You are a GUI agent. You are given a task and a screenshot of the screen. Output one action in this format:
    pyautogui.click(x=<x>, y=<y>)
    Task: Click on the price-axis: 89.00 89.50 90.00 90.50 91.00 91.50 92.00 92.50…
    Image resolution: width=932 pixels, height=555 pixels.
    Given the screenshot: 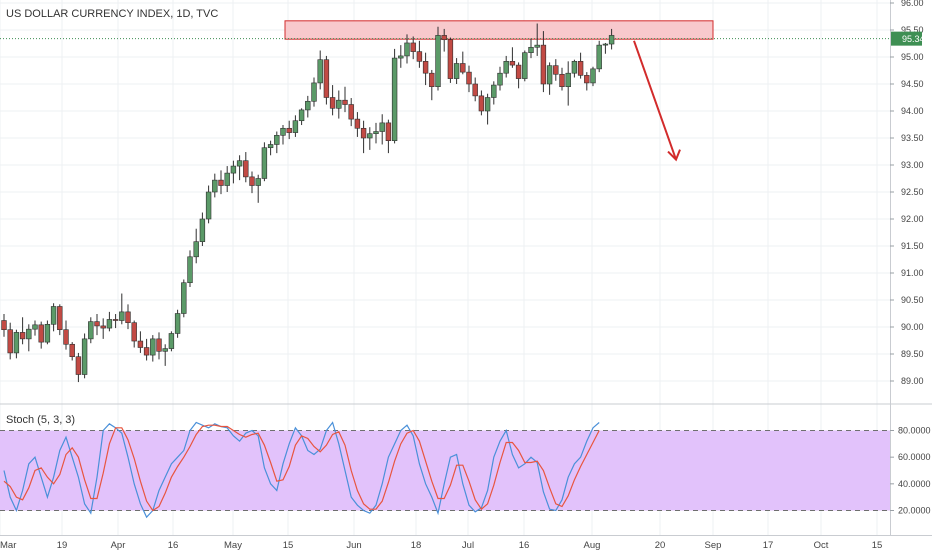 What is the action you would take?
    pyautogui.click(x=910, y=258)
    